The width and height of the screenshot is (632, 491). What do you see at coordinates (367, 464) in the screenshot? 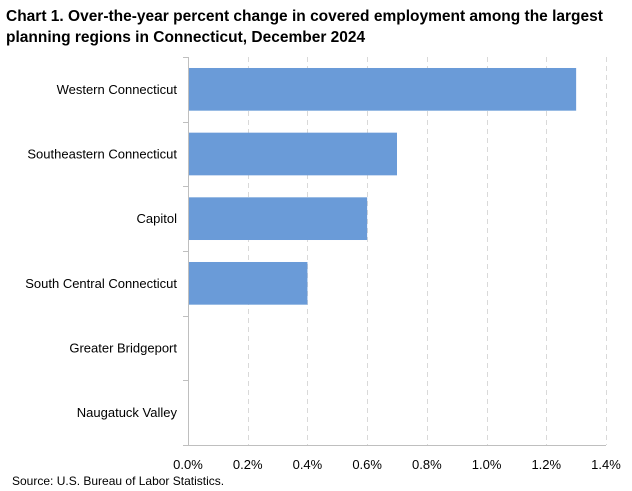
I see `x-tick-label: 0.6%` at bounding box center [367, 464].